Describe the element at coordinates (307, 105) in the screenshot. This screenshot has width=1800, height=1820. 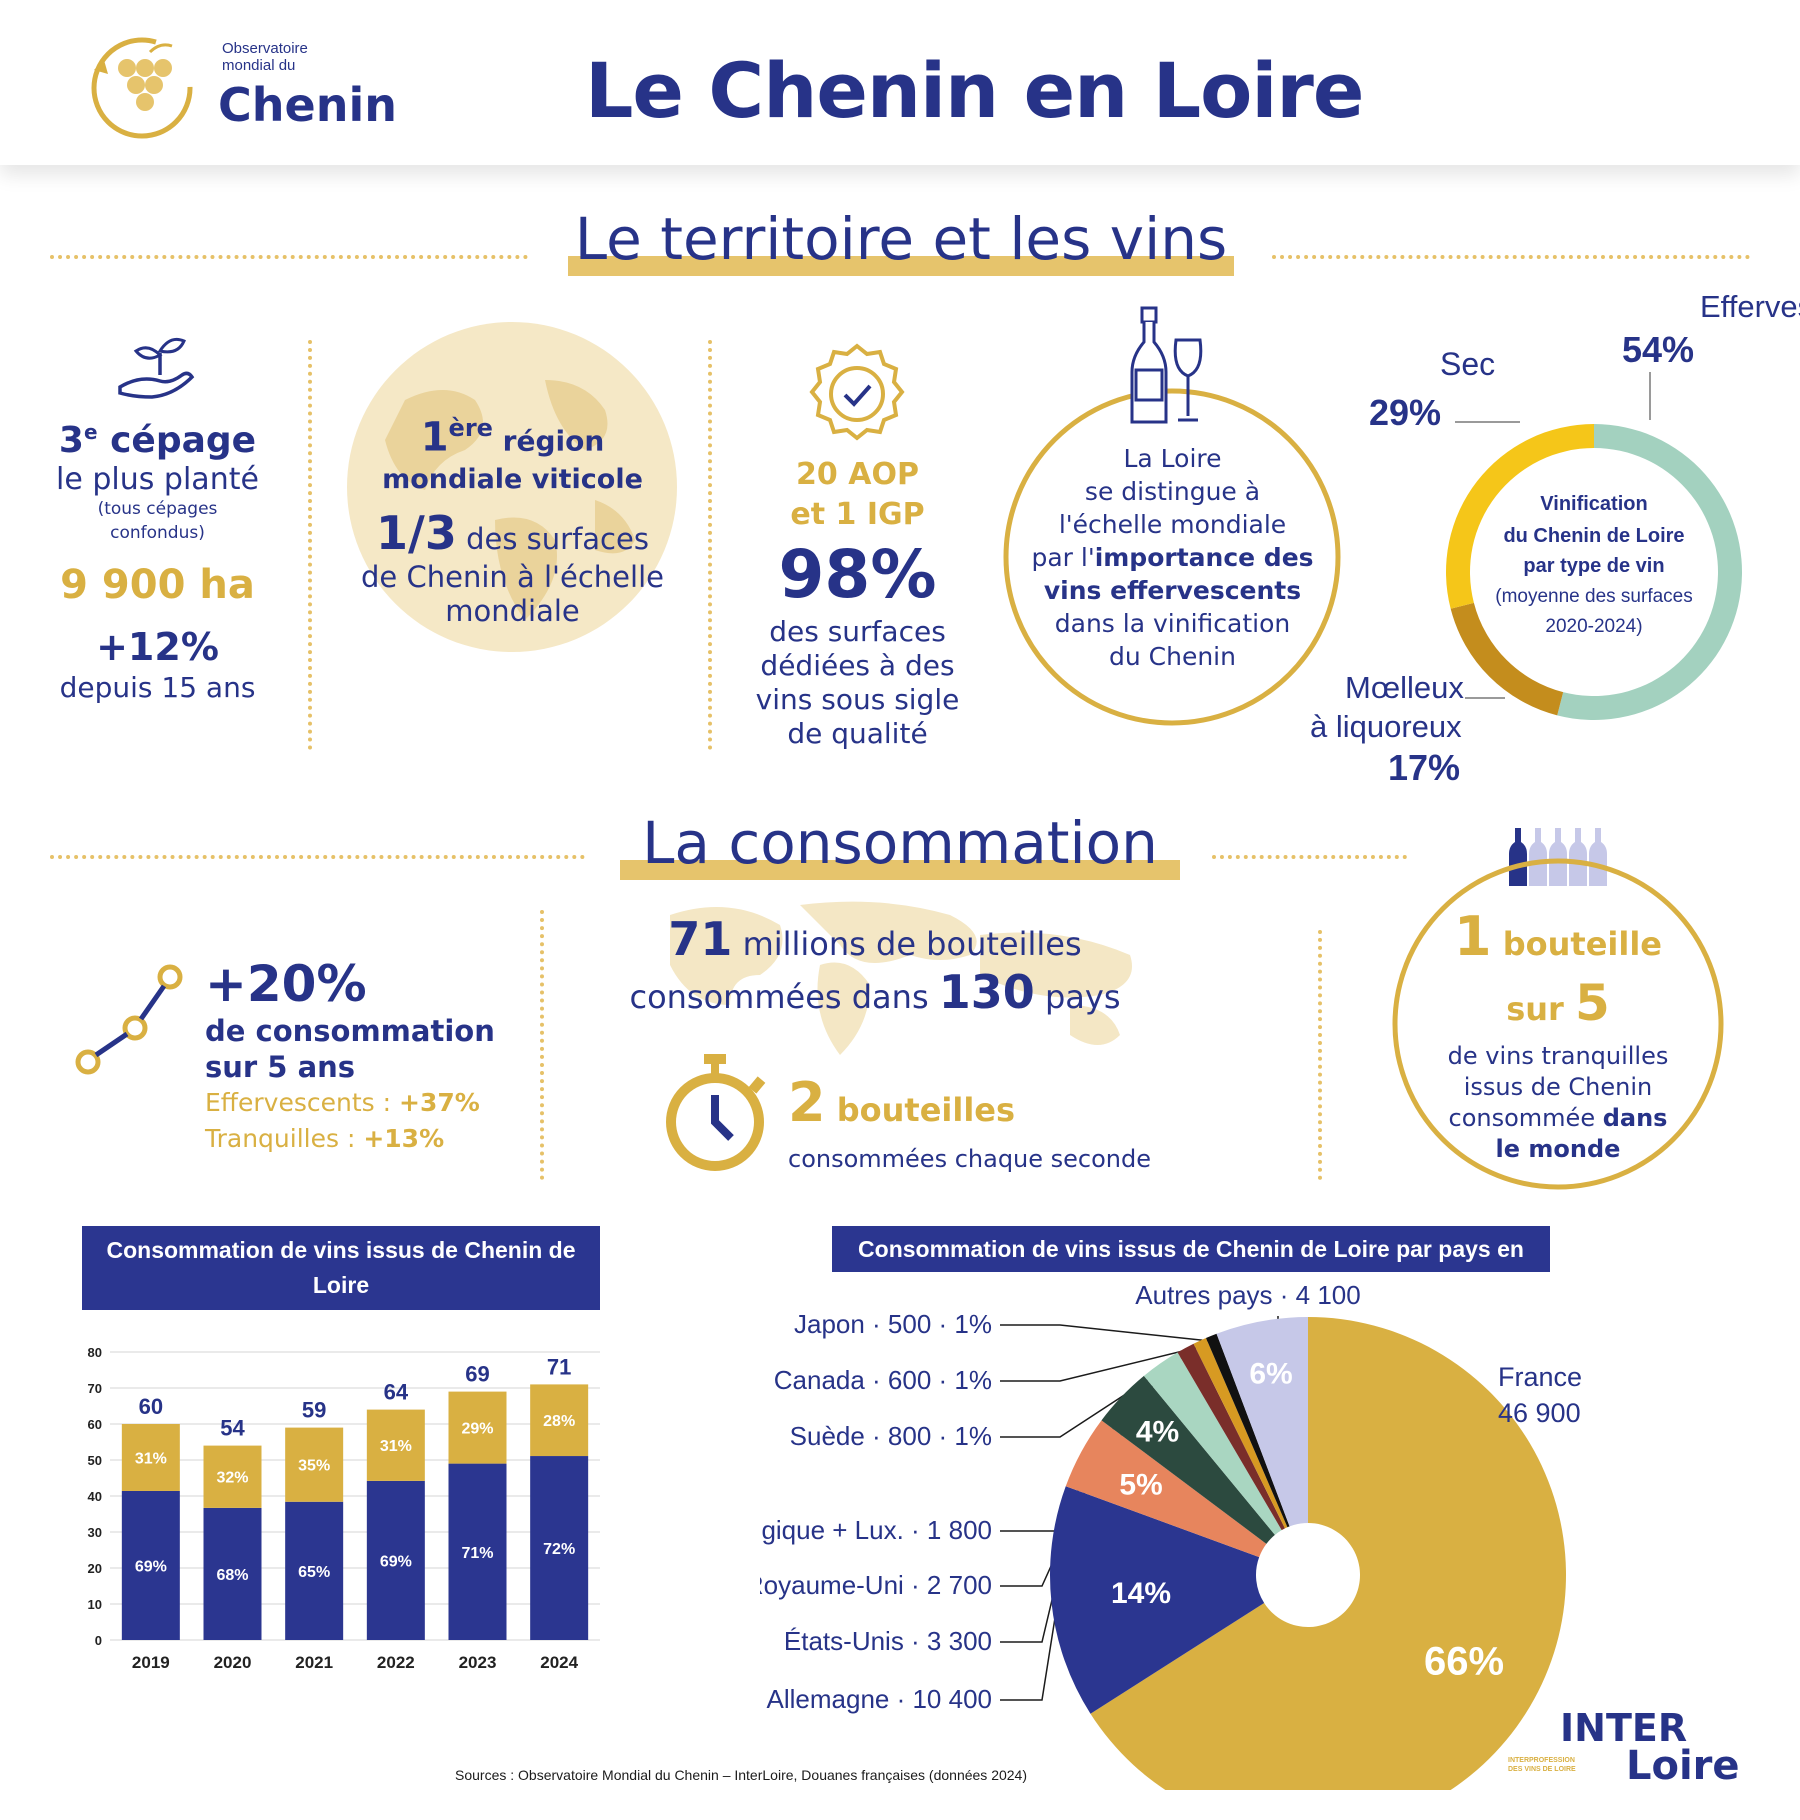
I see `logo-name: Chenin` at that location.